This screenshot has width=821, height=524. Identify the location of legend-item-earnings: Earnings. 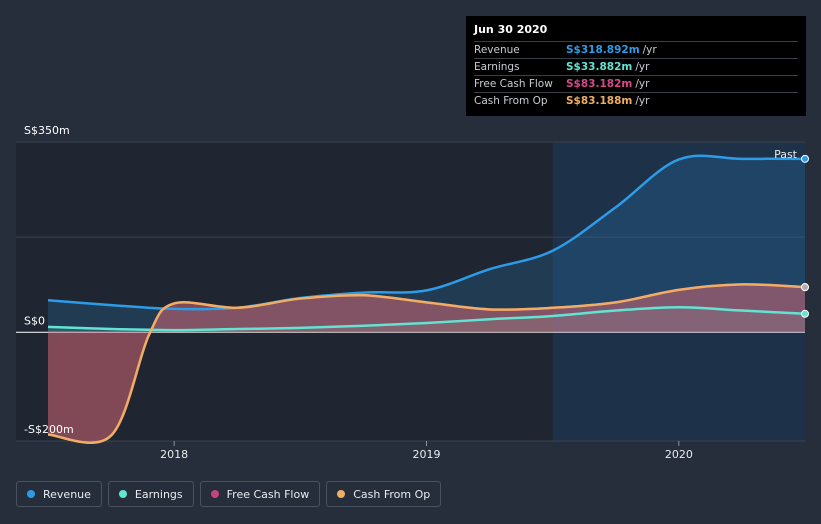
(150, 494).